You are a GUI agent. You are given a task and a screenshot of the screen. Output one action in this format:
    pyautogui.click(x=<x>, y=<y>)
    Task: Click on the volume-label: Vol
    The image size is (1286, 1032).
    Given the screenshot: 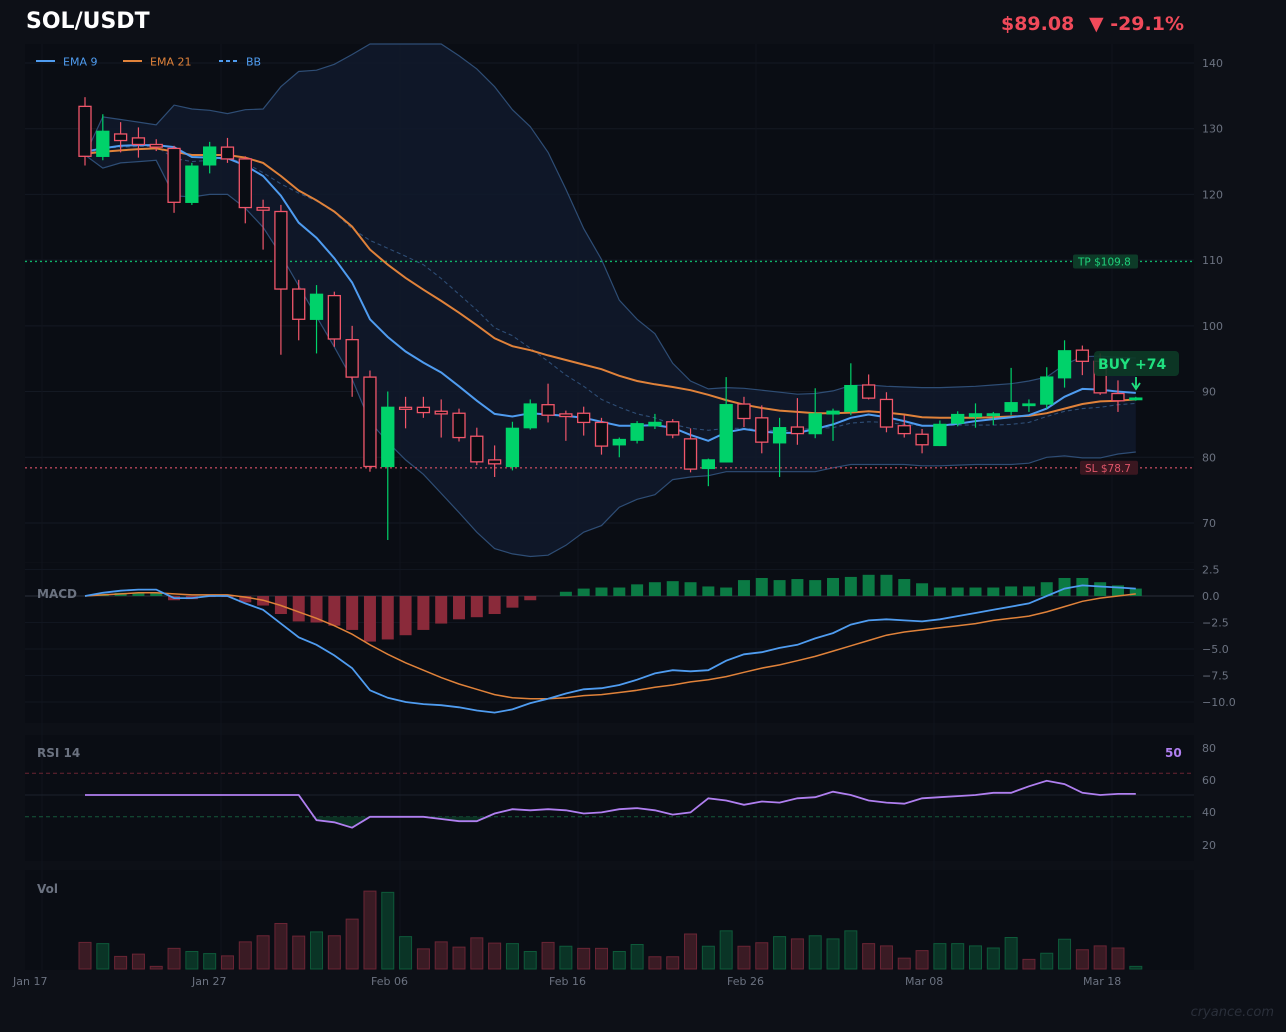 What is the action you would take?
    pyautogui.click(x=47, y=889)
    